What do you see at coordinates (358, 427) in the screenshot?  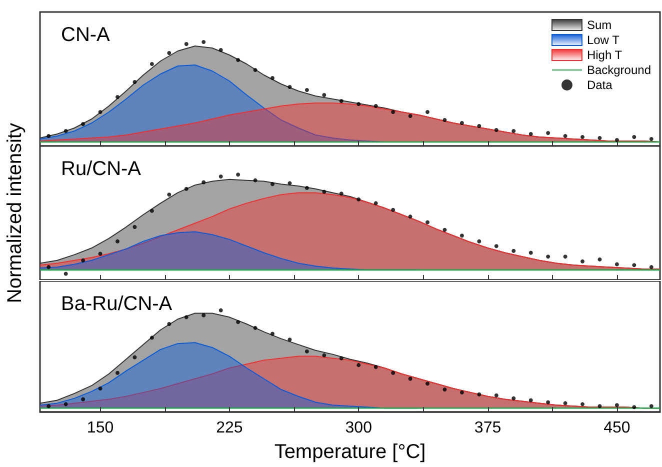 I see `x-tick-label: 300` at bounding box center [358, 427].